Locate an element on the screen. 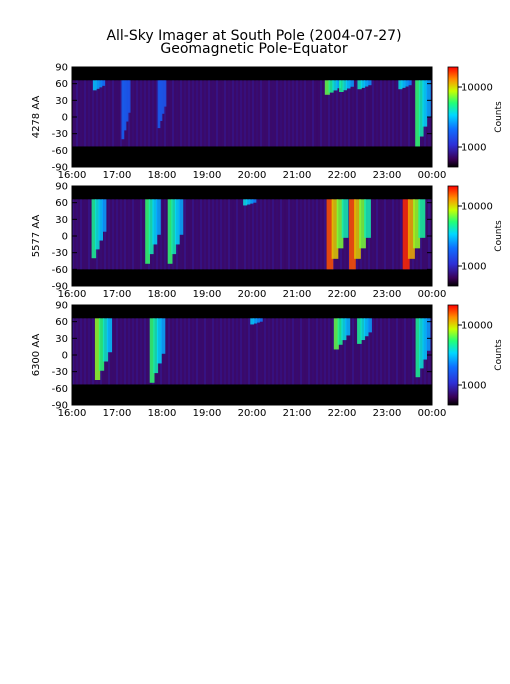 The width and height of the screenshot is (510, 684). y-tick-label: -30 is located at coordinates (60, 134).